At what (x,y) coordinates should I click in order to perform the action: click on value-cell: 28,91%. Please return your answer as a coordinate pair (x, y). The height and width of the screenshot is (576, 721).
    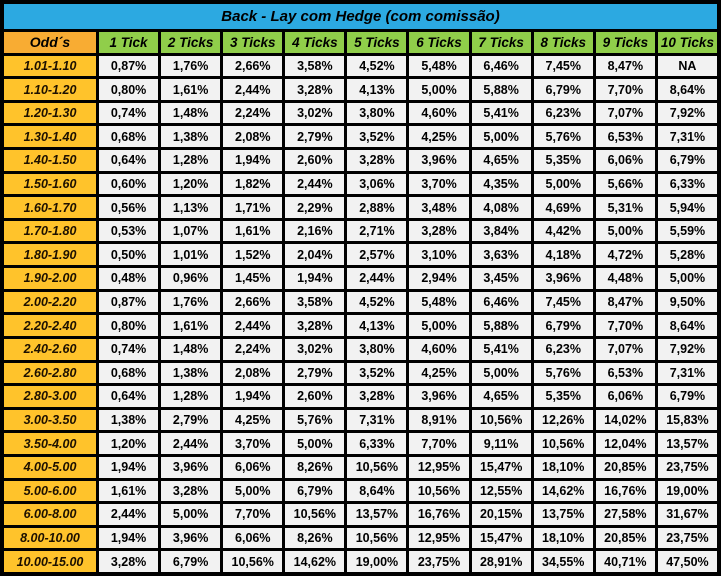
    Looking at the image, I should click on (501, 561).